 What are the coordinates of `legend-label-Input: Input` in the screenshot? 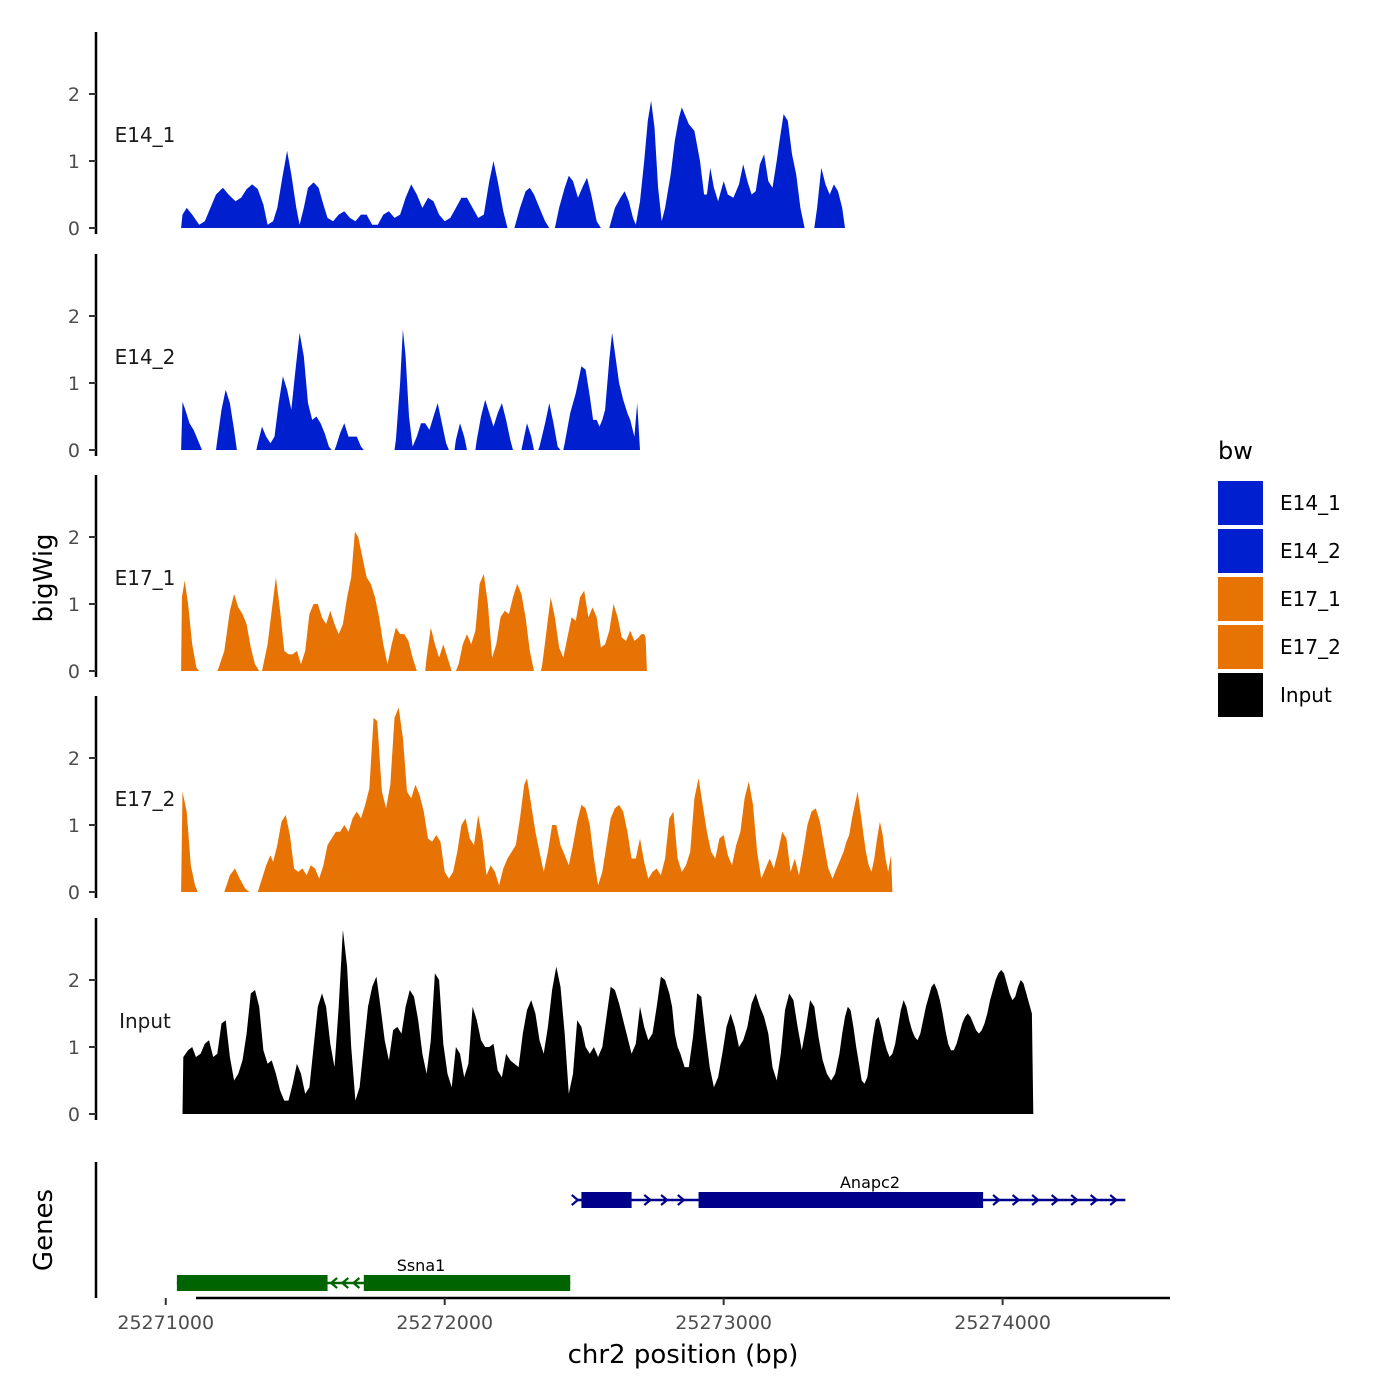 It's located at (1306, 695).